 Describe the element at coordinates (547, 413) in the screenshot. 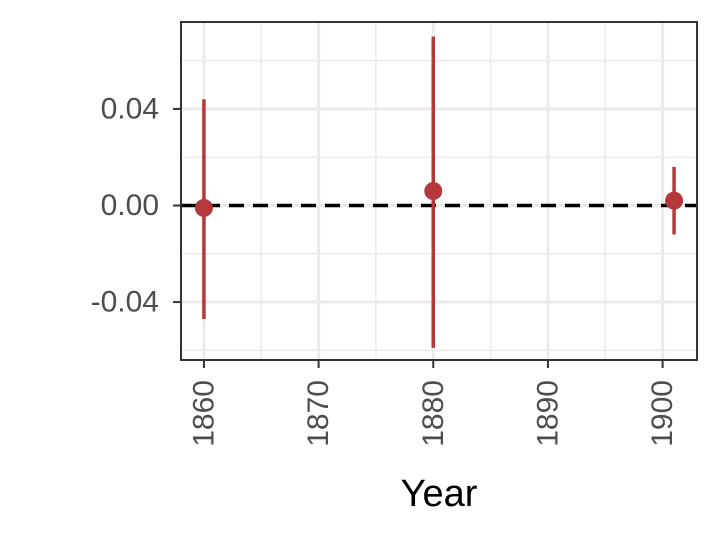

I see `x-tick-label: 1890` at that location.